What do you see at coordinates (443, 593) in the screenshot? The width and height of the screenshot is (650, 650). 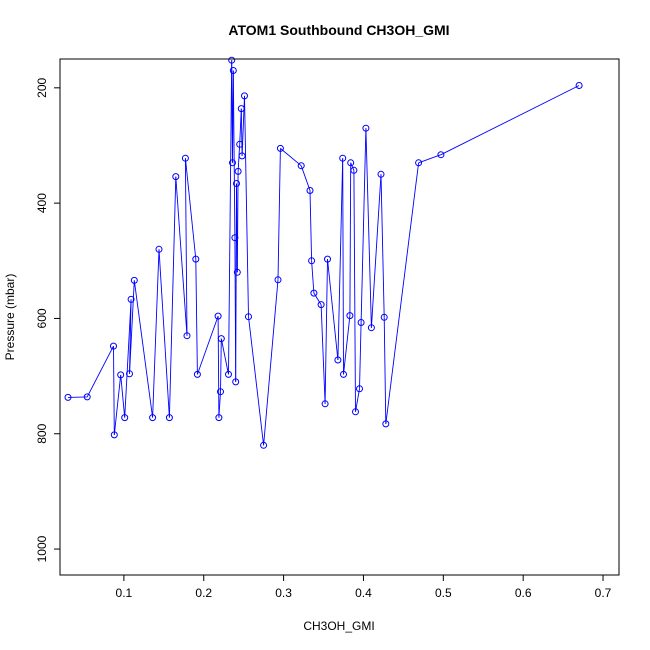 I see `x-tick-label: 0.5` at bounding box center [443, 593].